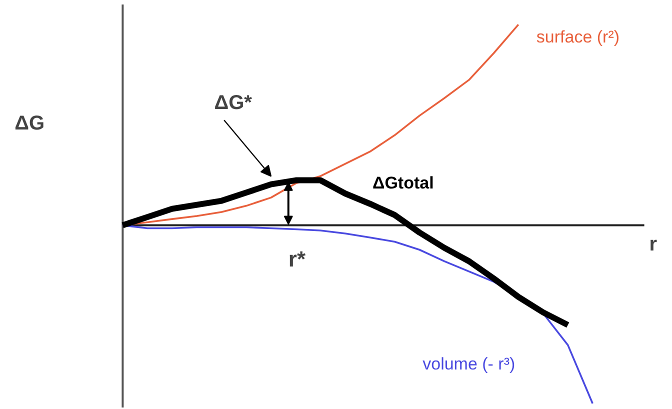  Describe the element at coordinates (29, 123) in the screenshot. I see `y-axis-title: ΔG` at that location.